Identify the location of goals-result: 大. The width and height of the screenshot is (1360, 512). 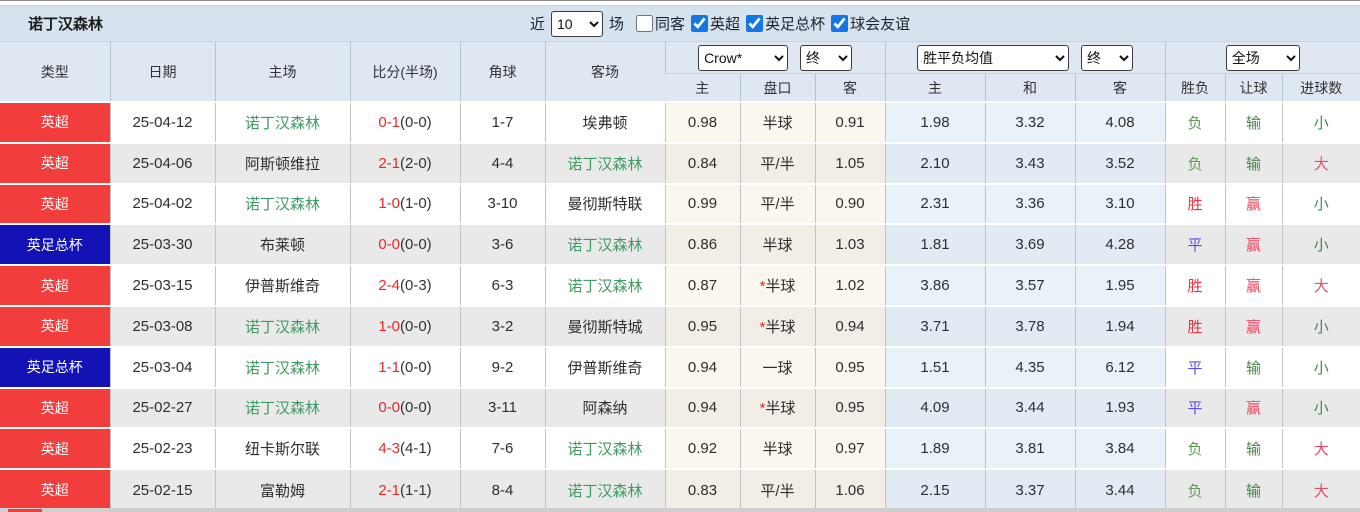
(1320, 285).